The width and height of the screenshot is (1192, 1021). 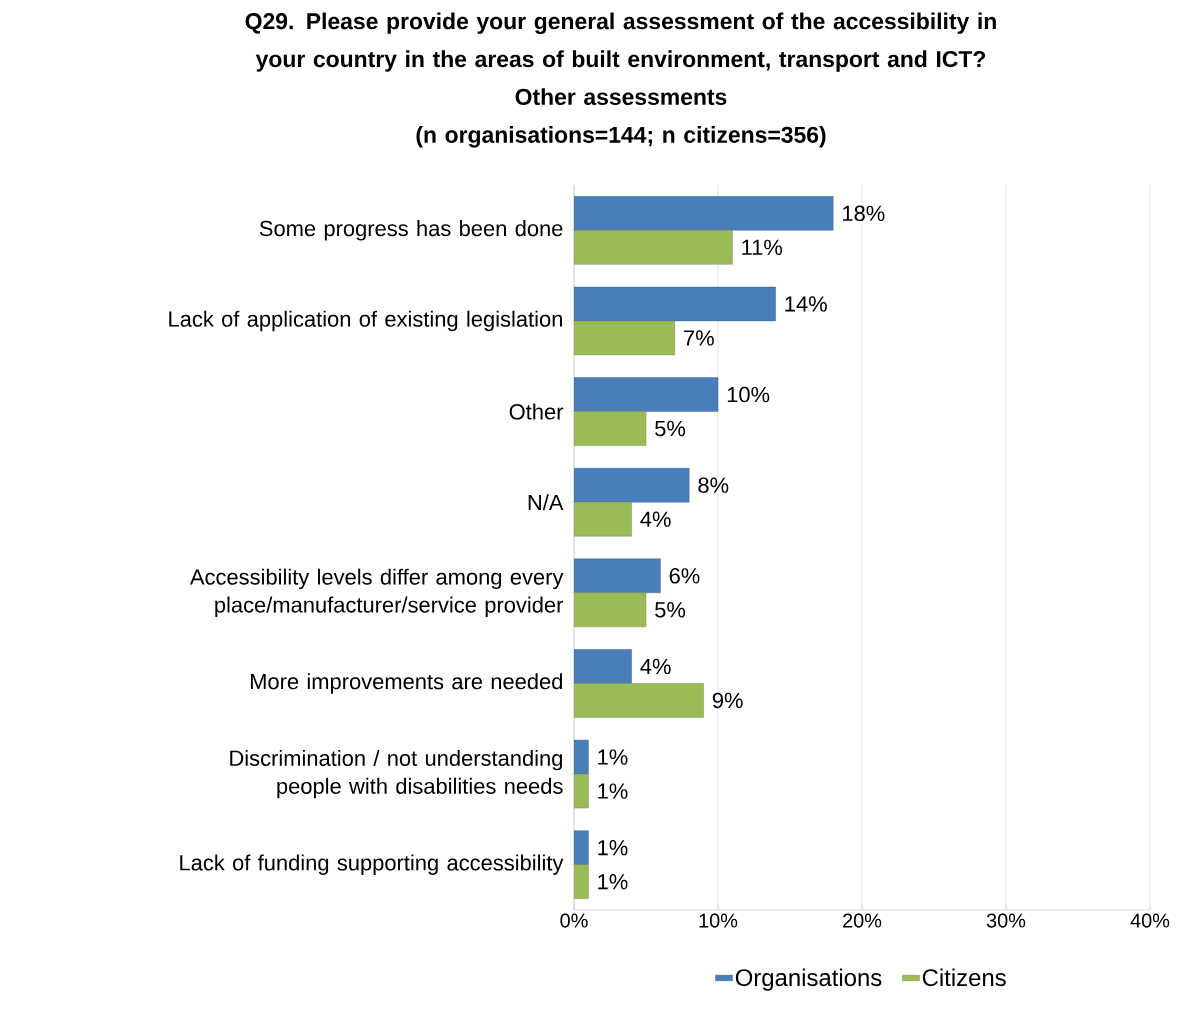 I want to click on y-tick-label: N/A, so click(x=546, y=502).